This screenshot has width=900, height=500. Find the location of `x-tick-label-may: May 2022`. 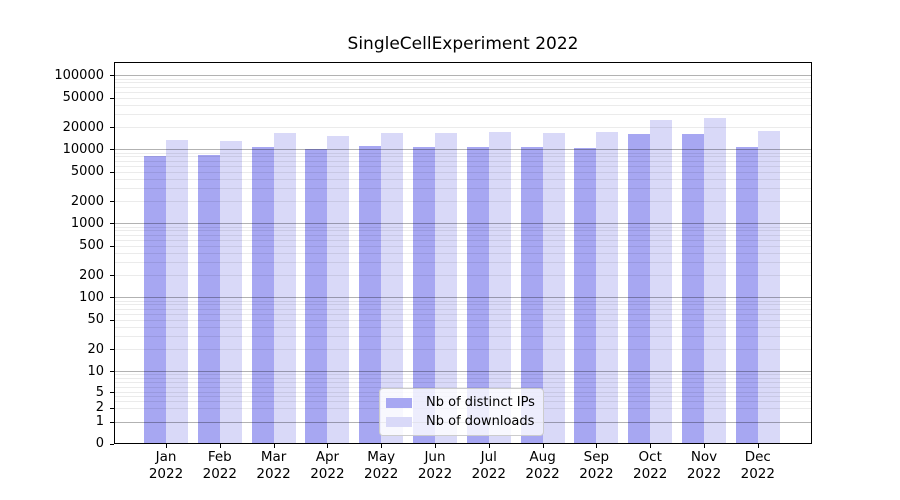

x-tick-label-may: May 2022 is located at coordinates (381, 466).